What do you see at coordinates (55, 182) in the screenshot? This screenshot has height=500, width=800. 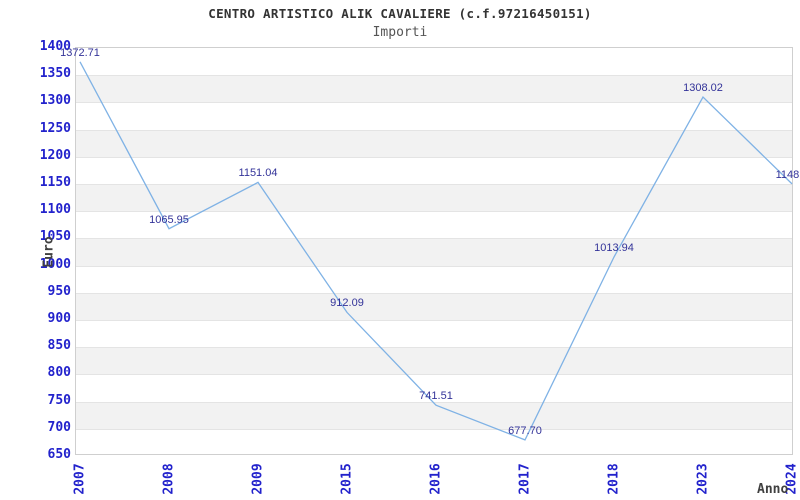 I see `y-tick-label: 1150` at bounding box center [55, 182].